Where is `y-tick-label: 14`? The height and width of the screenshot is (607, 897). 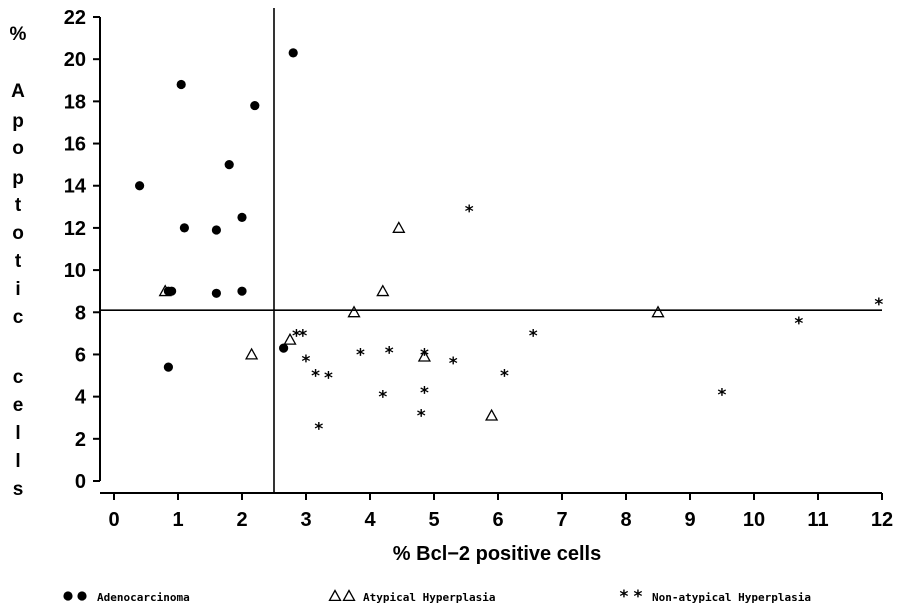
y-tick-label: 14 is located at coordinates (75, 187).